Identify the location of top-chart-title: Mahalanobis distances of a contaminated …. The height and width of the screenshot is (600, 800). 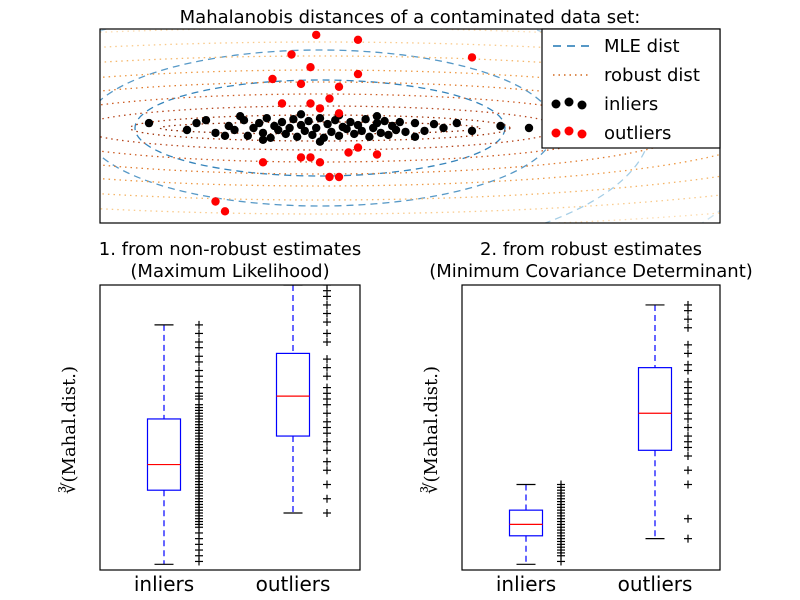
(410, 17).